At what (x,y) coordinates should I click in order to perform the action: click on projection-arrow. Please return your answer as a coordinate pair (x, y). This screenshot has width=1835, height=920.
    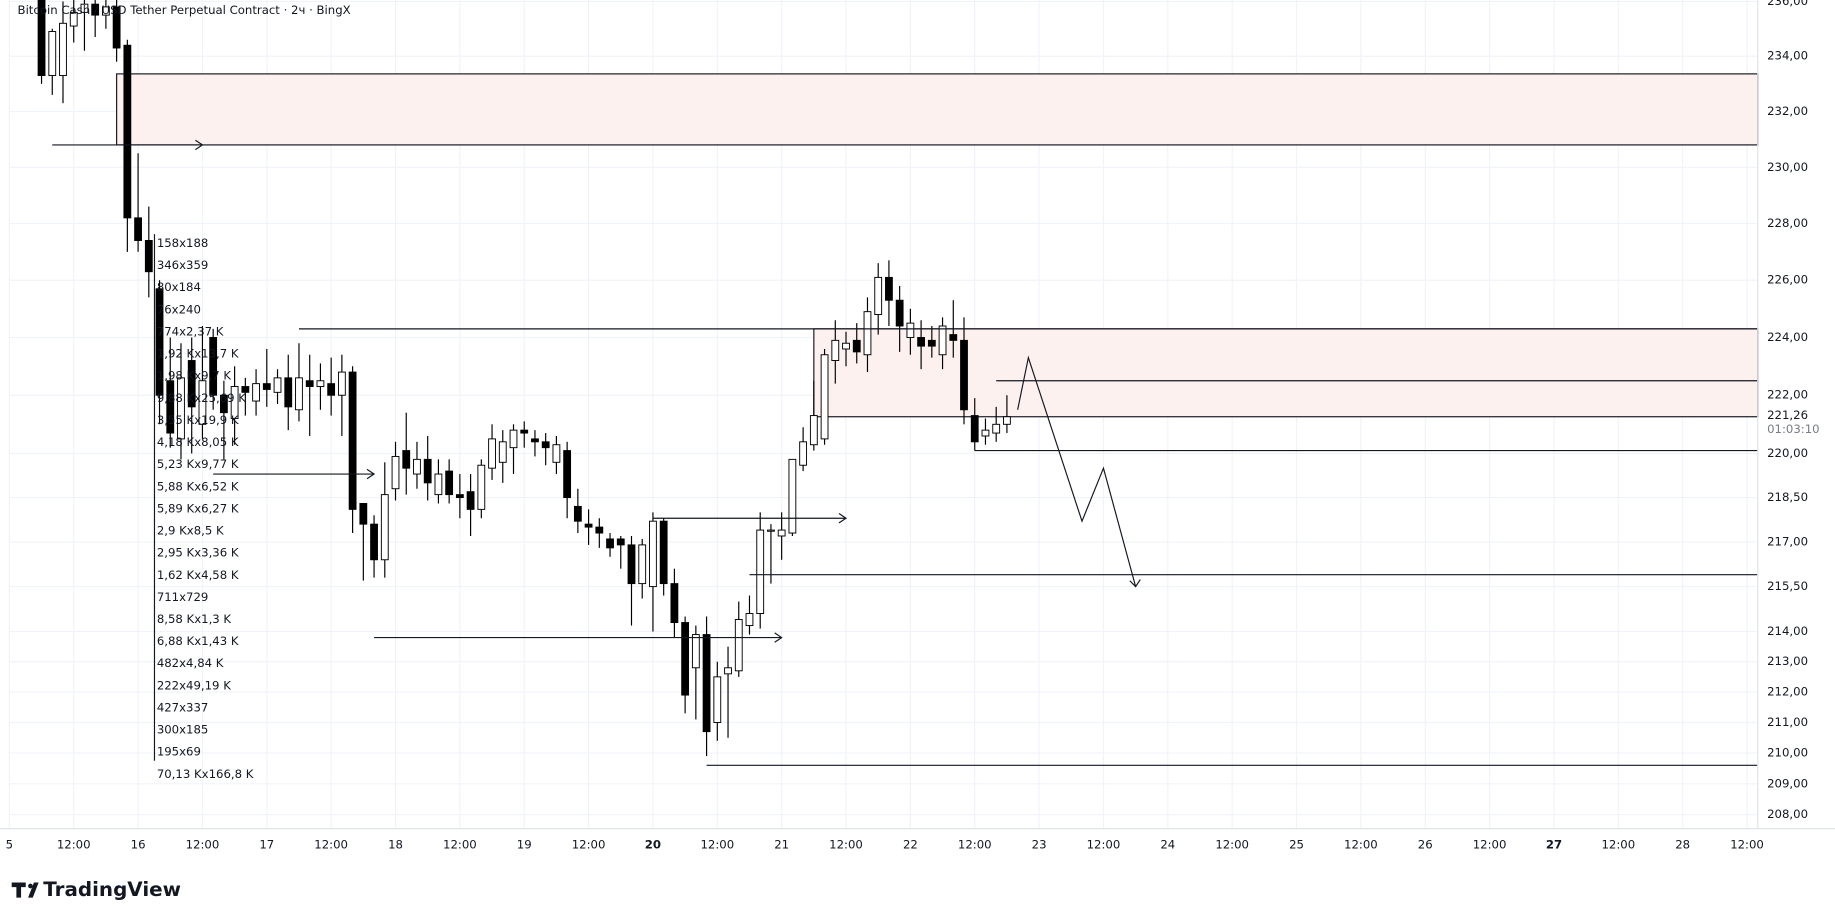
    Looking at the image, I should click on (1135, 583).